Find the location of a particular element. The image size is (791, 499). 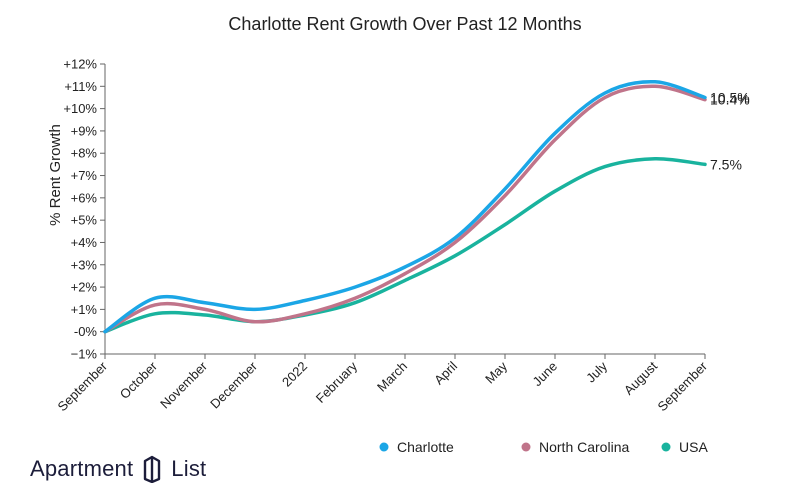

end-value-label: 7.5% is located at coordinates (726, 164).